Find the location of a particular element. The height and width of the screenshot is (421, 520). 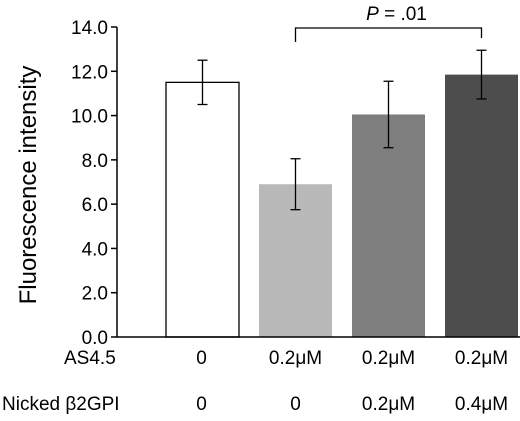

y-tick-label: 10.0 is located at coordinates (89, 117).